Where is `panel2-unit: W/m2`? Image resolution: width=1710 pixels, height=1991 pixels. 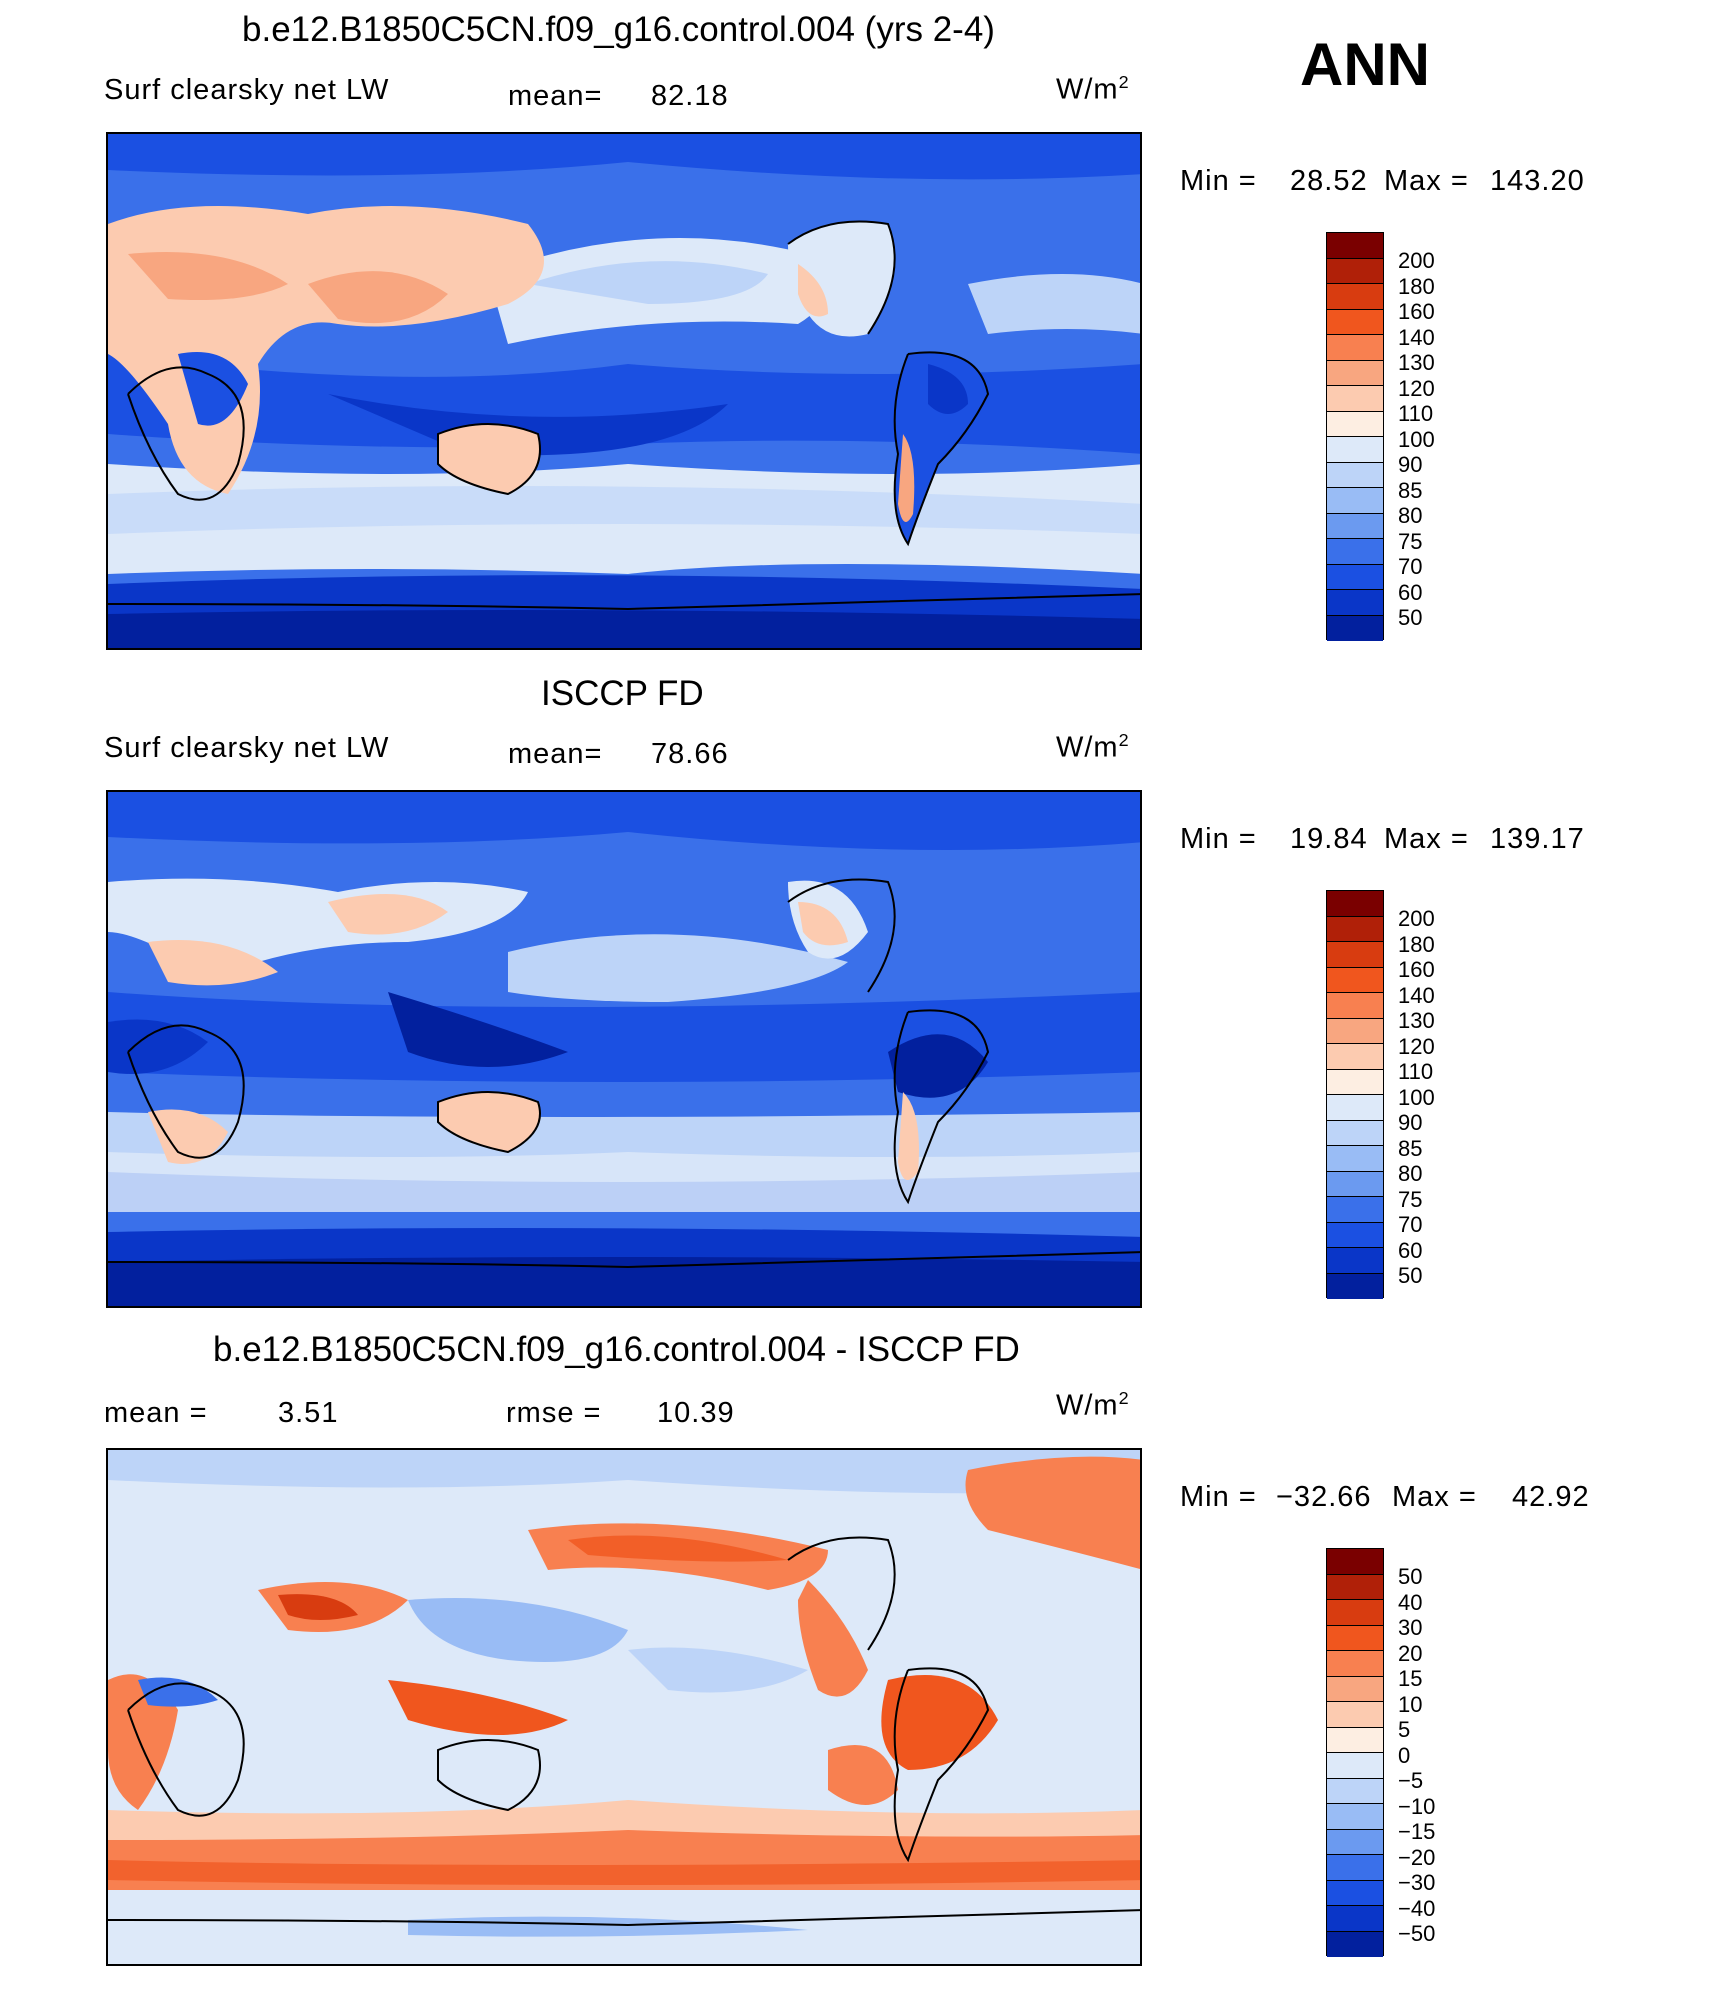
panel2-unit: W/m2 is located at coordinates (1093, 747).